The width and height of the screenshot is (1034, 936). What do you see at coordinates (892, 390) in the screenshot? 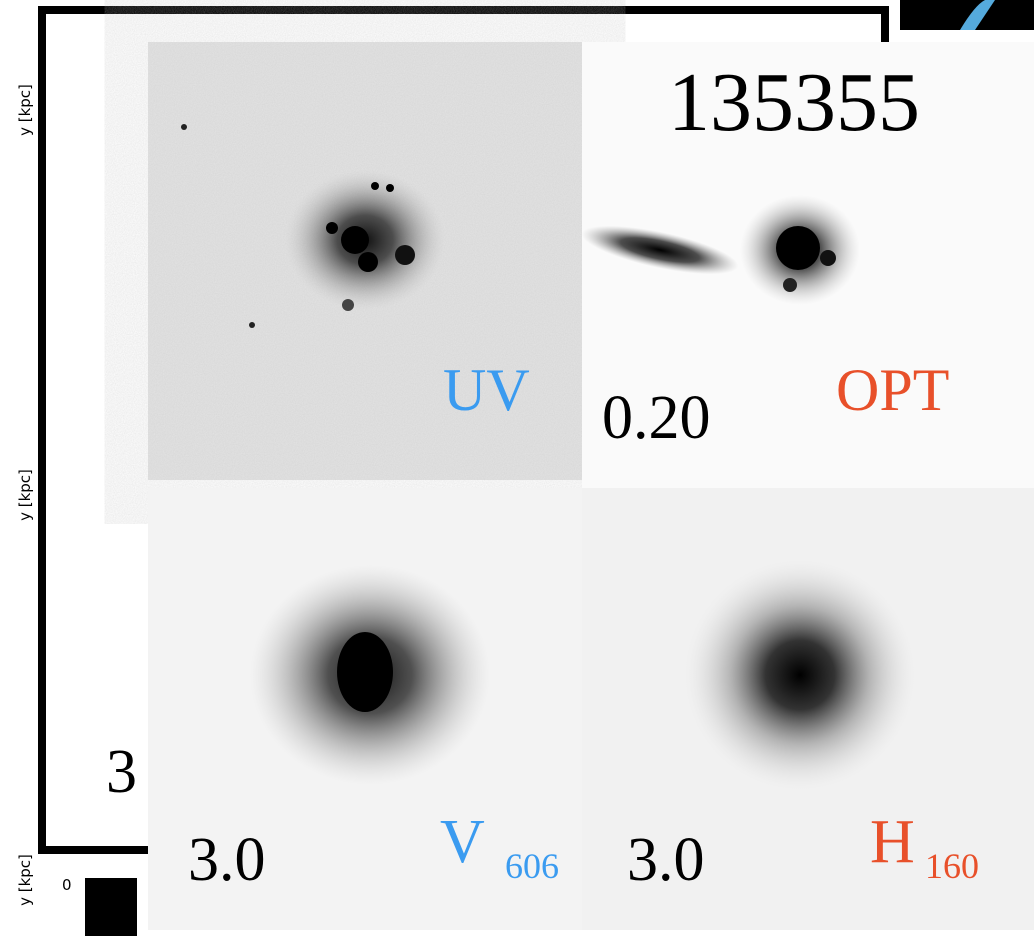
I see `band-label: OPT` at bounding box center [892, 390].